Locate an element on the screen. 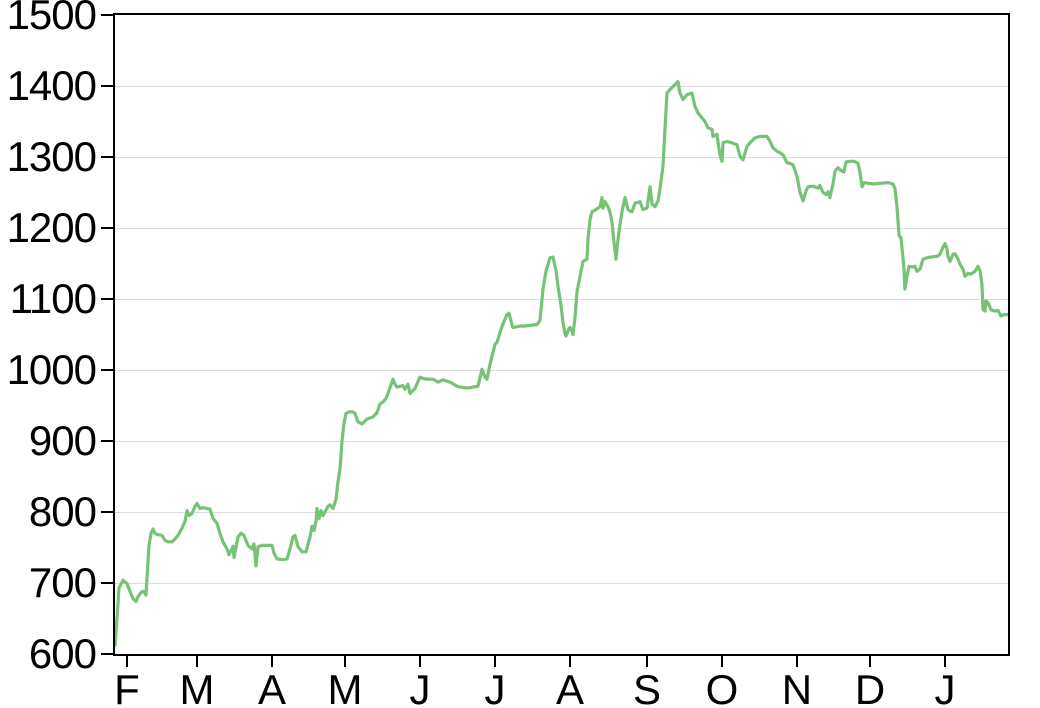 The image size is (1040, 708). y-axis-tick-label: 900 is located at coordinates (62, 440).